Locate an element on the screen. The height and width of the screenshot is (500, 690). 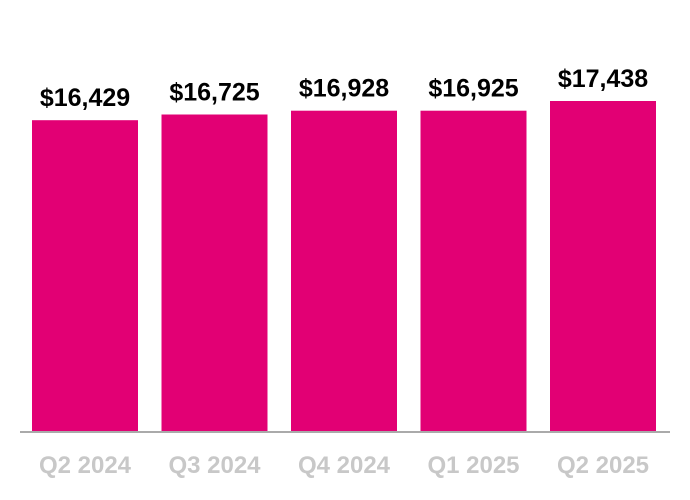
data-label: $16,429 is located at coordinates (85, 98).